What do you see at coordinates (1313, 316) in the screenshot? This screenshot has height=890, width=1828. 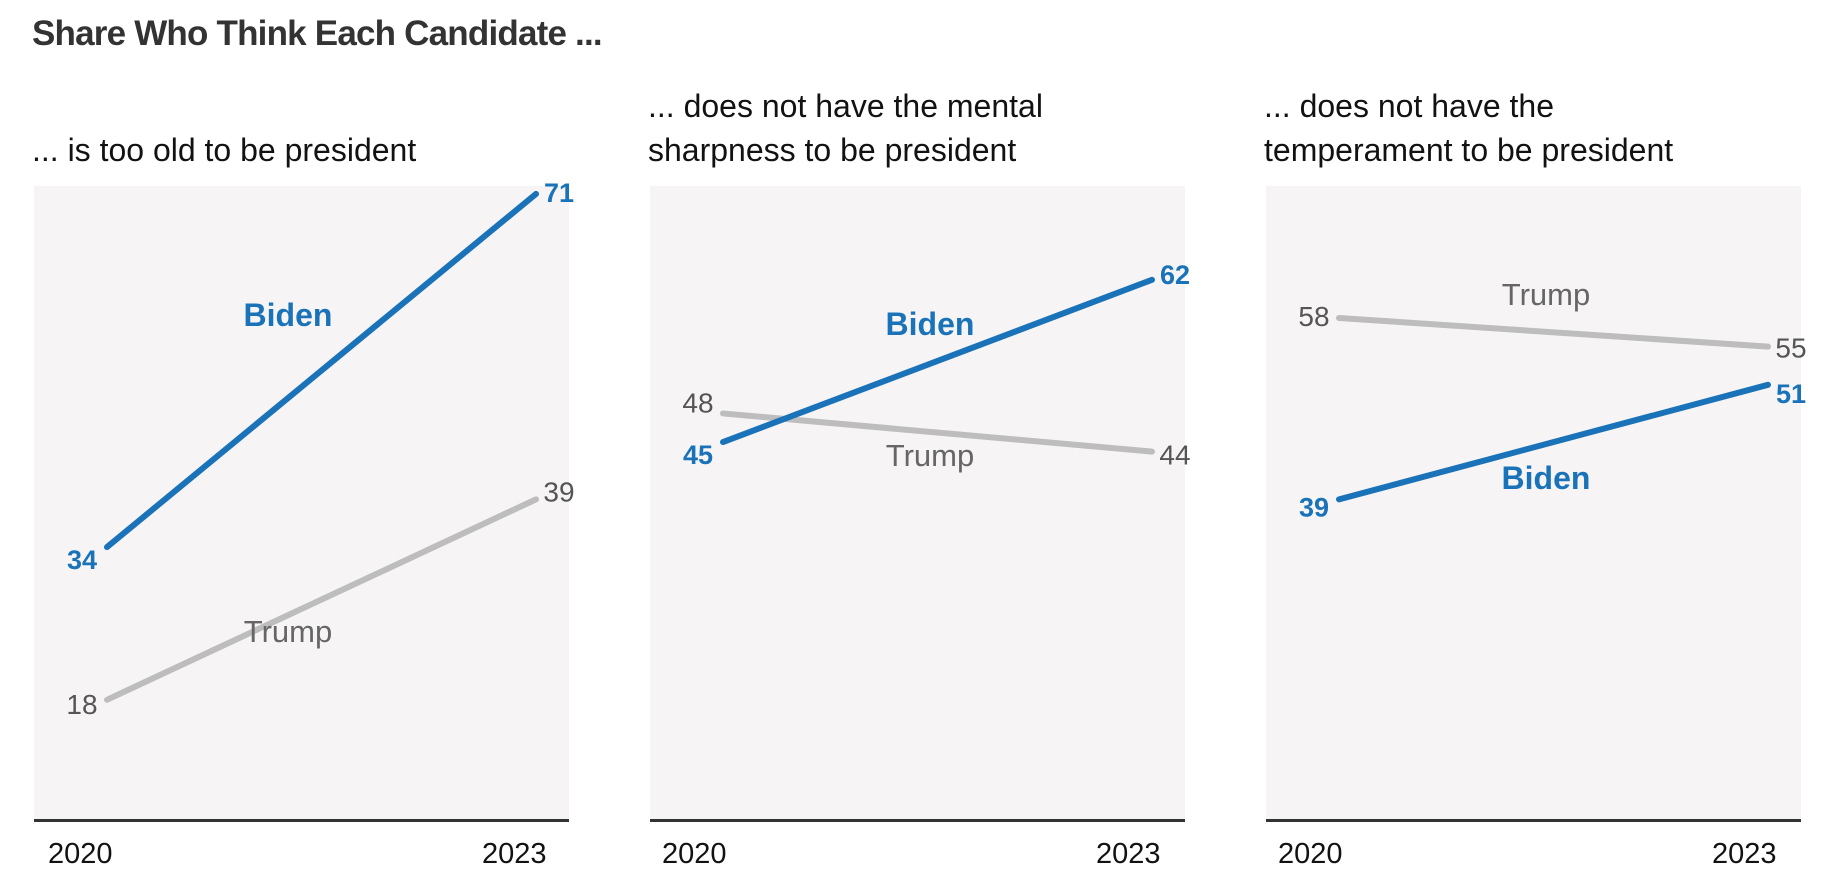 I see `trump-start-value: 58` at bounding box center [1313, 316].